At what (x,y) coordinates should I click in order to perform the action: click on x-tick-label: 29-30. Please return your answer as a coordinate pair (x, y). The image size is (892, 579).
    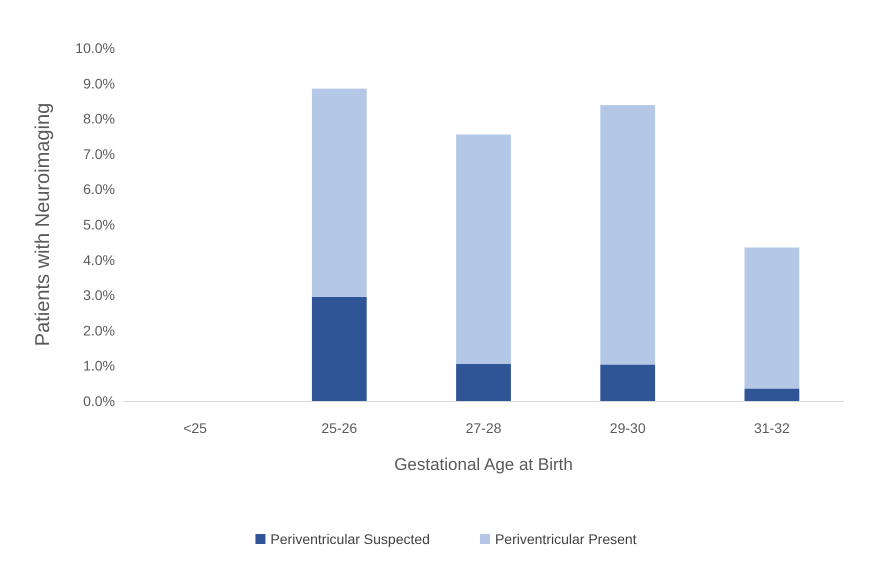
    Looking at the image, I should click on (628, 428).